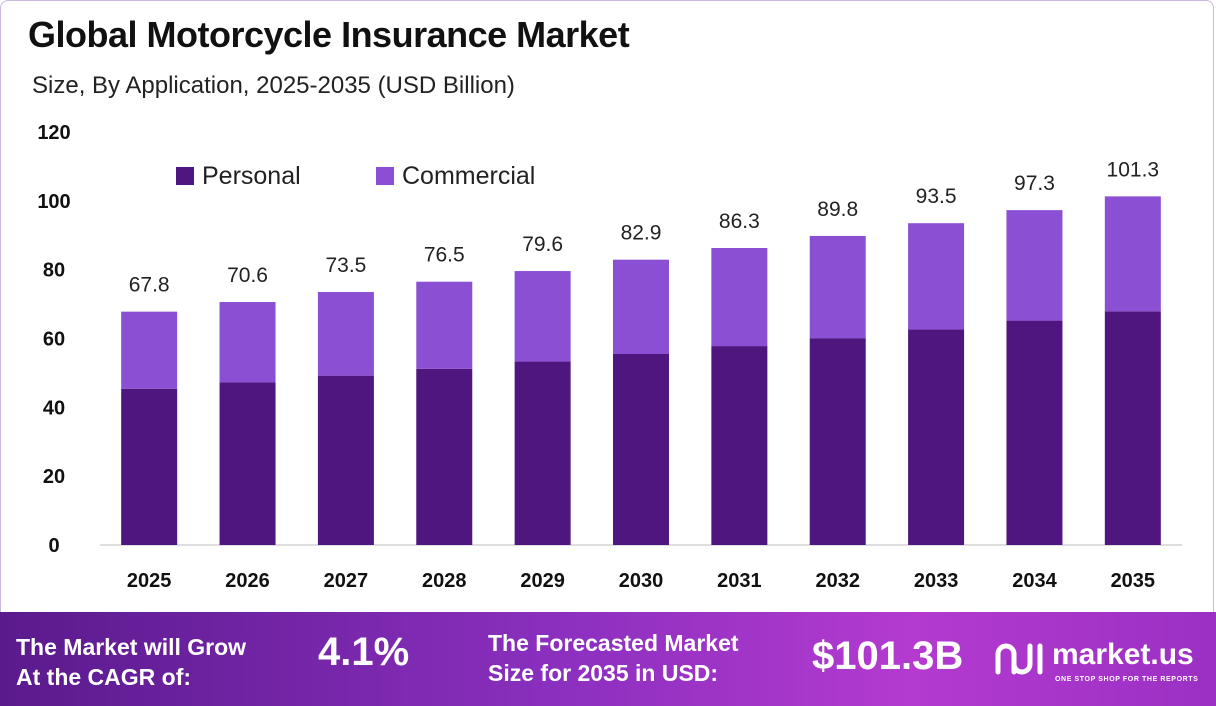  Describe the element at coordinates (329, 34) in the screenshot. I see `chart-title: Global Motorcycle Insurance Market` at that location.